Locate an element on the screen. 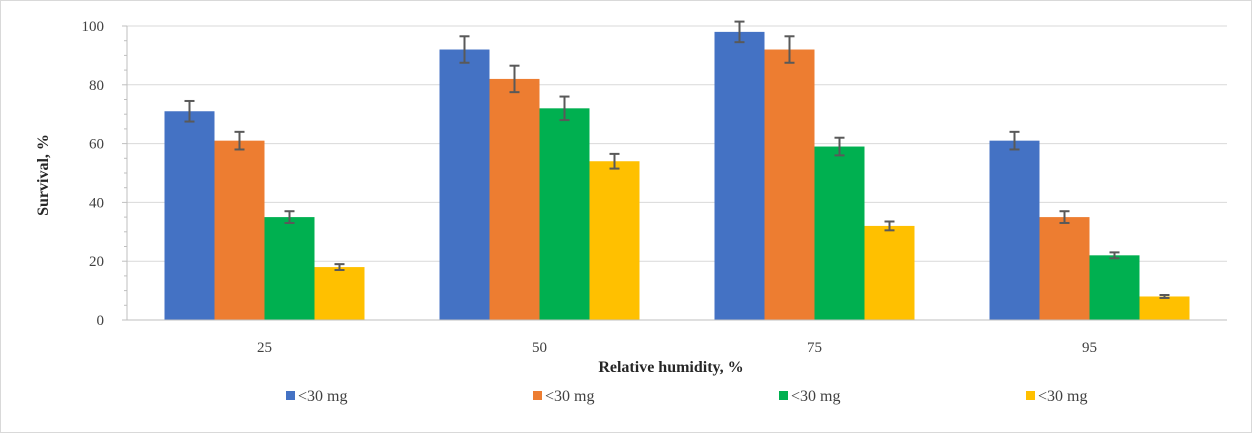 The height and width of the screenshot is (433, 1252). legend-item-4: <30 mg is located at coordinates (1056, 396).